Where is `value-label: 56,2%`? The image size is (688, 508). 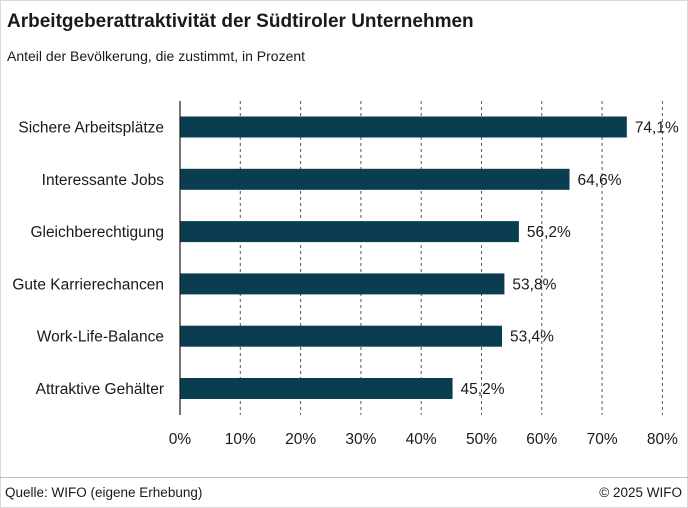
value-label: 56,2% is located at coordinates (549, 232).